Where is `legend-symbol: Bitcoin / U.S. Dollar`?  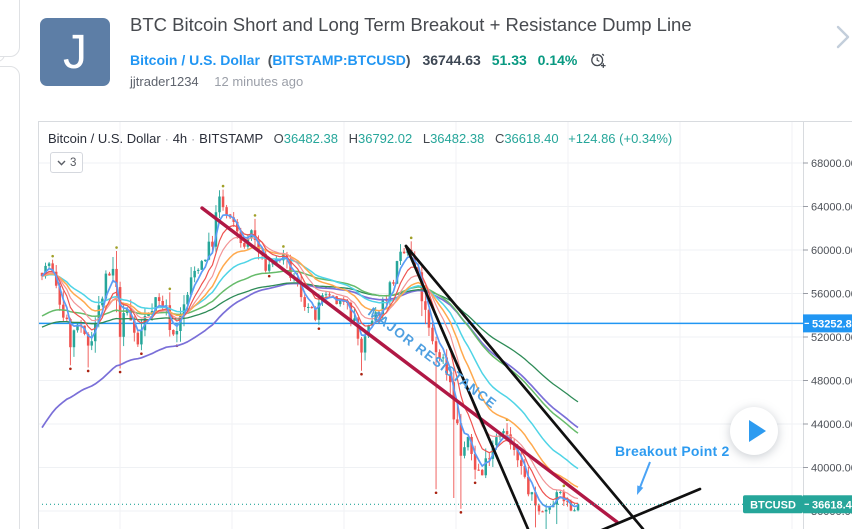
legend-symbol: Bitcoin / U.S. Dollar is located at coordinates (104, 138).